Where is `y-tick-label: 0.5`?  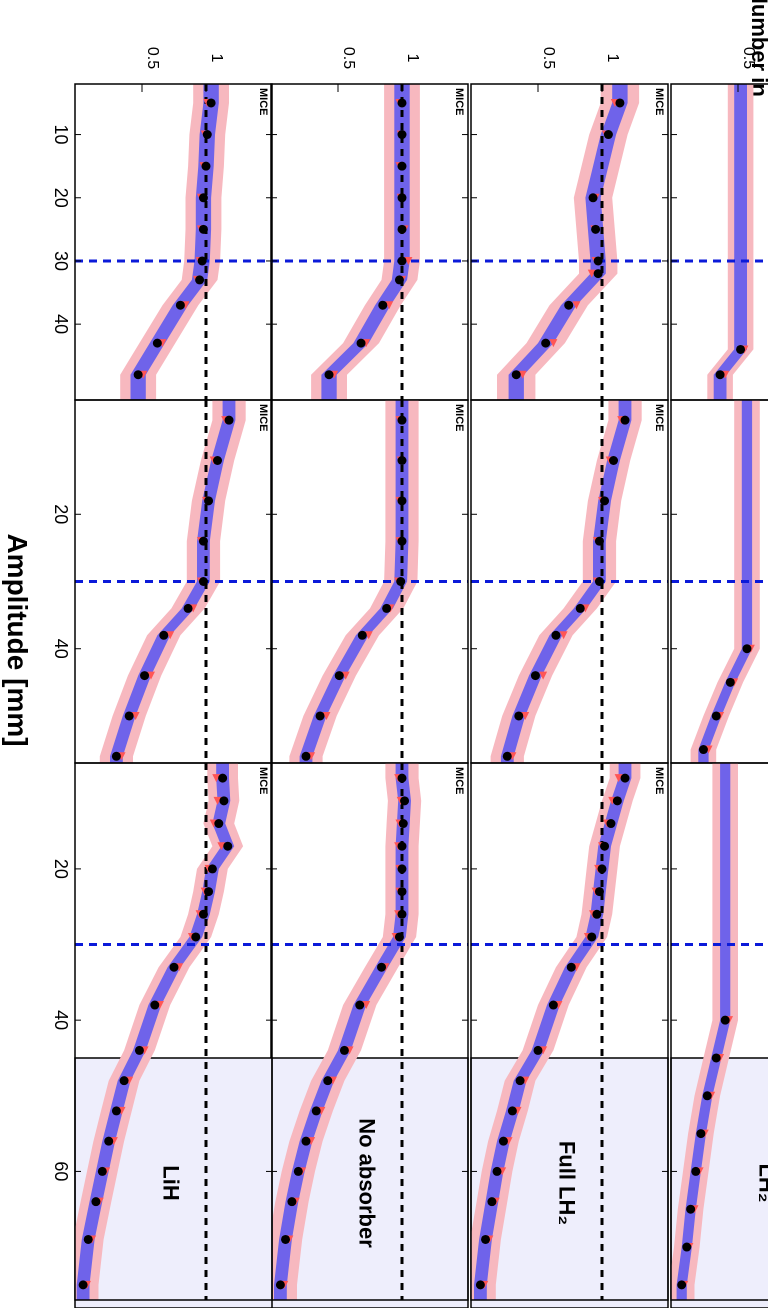
y-tick-label: 0.5 is located at coordinates (548, 58).